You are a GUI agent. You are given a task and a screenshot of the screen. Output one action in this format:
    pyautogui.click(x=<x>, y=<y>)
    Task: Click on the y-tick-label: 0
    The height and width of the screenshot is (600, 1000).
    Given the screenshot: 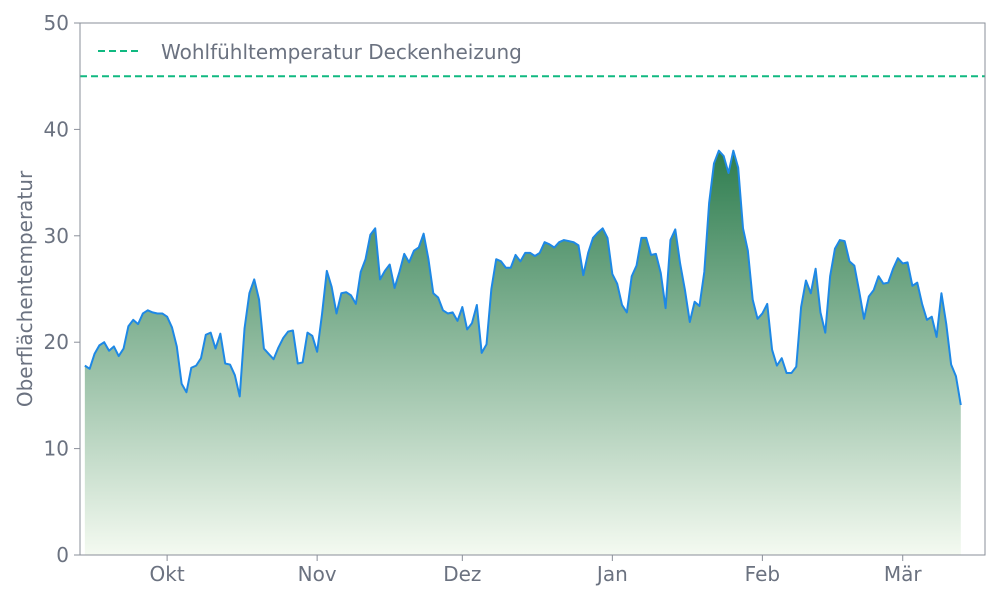 What is the action you would take?
    pyautogui.click(x=62, y=555)
    